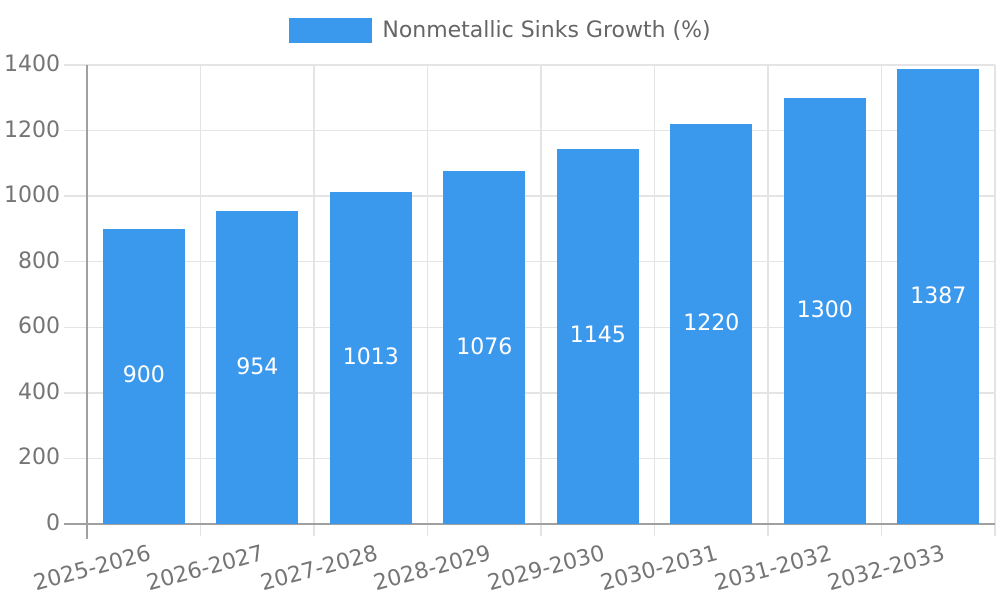  Describe the element at coordinates (319, 569) in the screenshot. I see `x-axis-tick-label: 2027-2028` at that location.